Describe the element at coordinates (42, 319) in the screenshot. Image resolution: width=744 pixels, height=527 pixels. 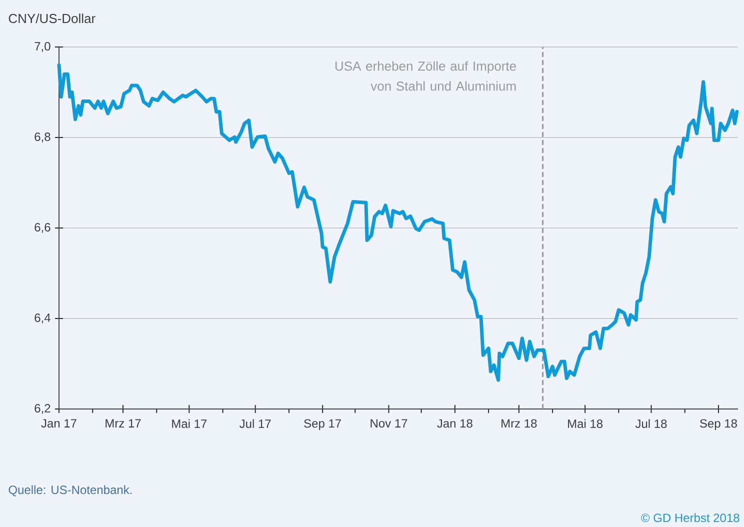
I see `y-tick-label: 6,4` at that location.